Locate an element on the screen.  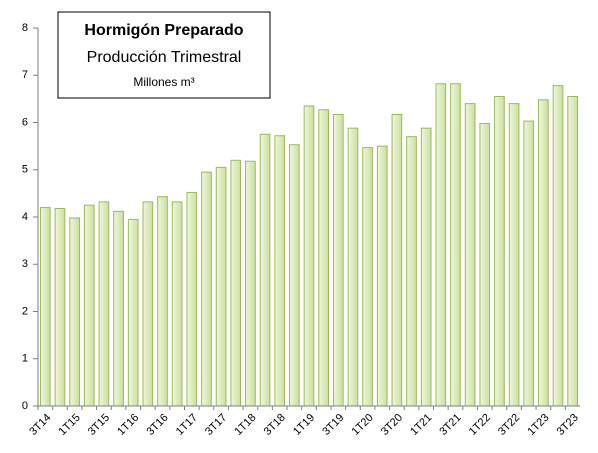
x-tick-label: 1T21 is located at coordinates (421, 425).